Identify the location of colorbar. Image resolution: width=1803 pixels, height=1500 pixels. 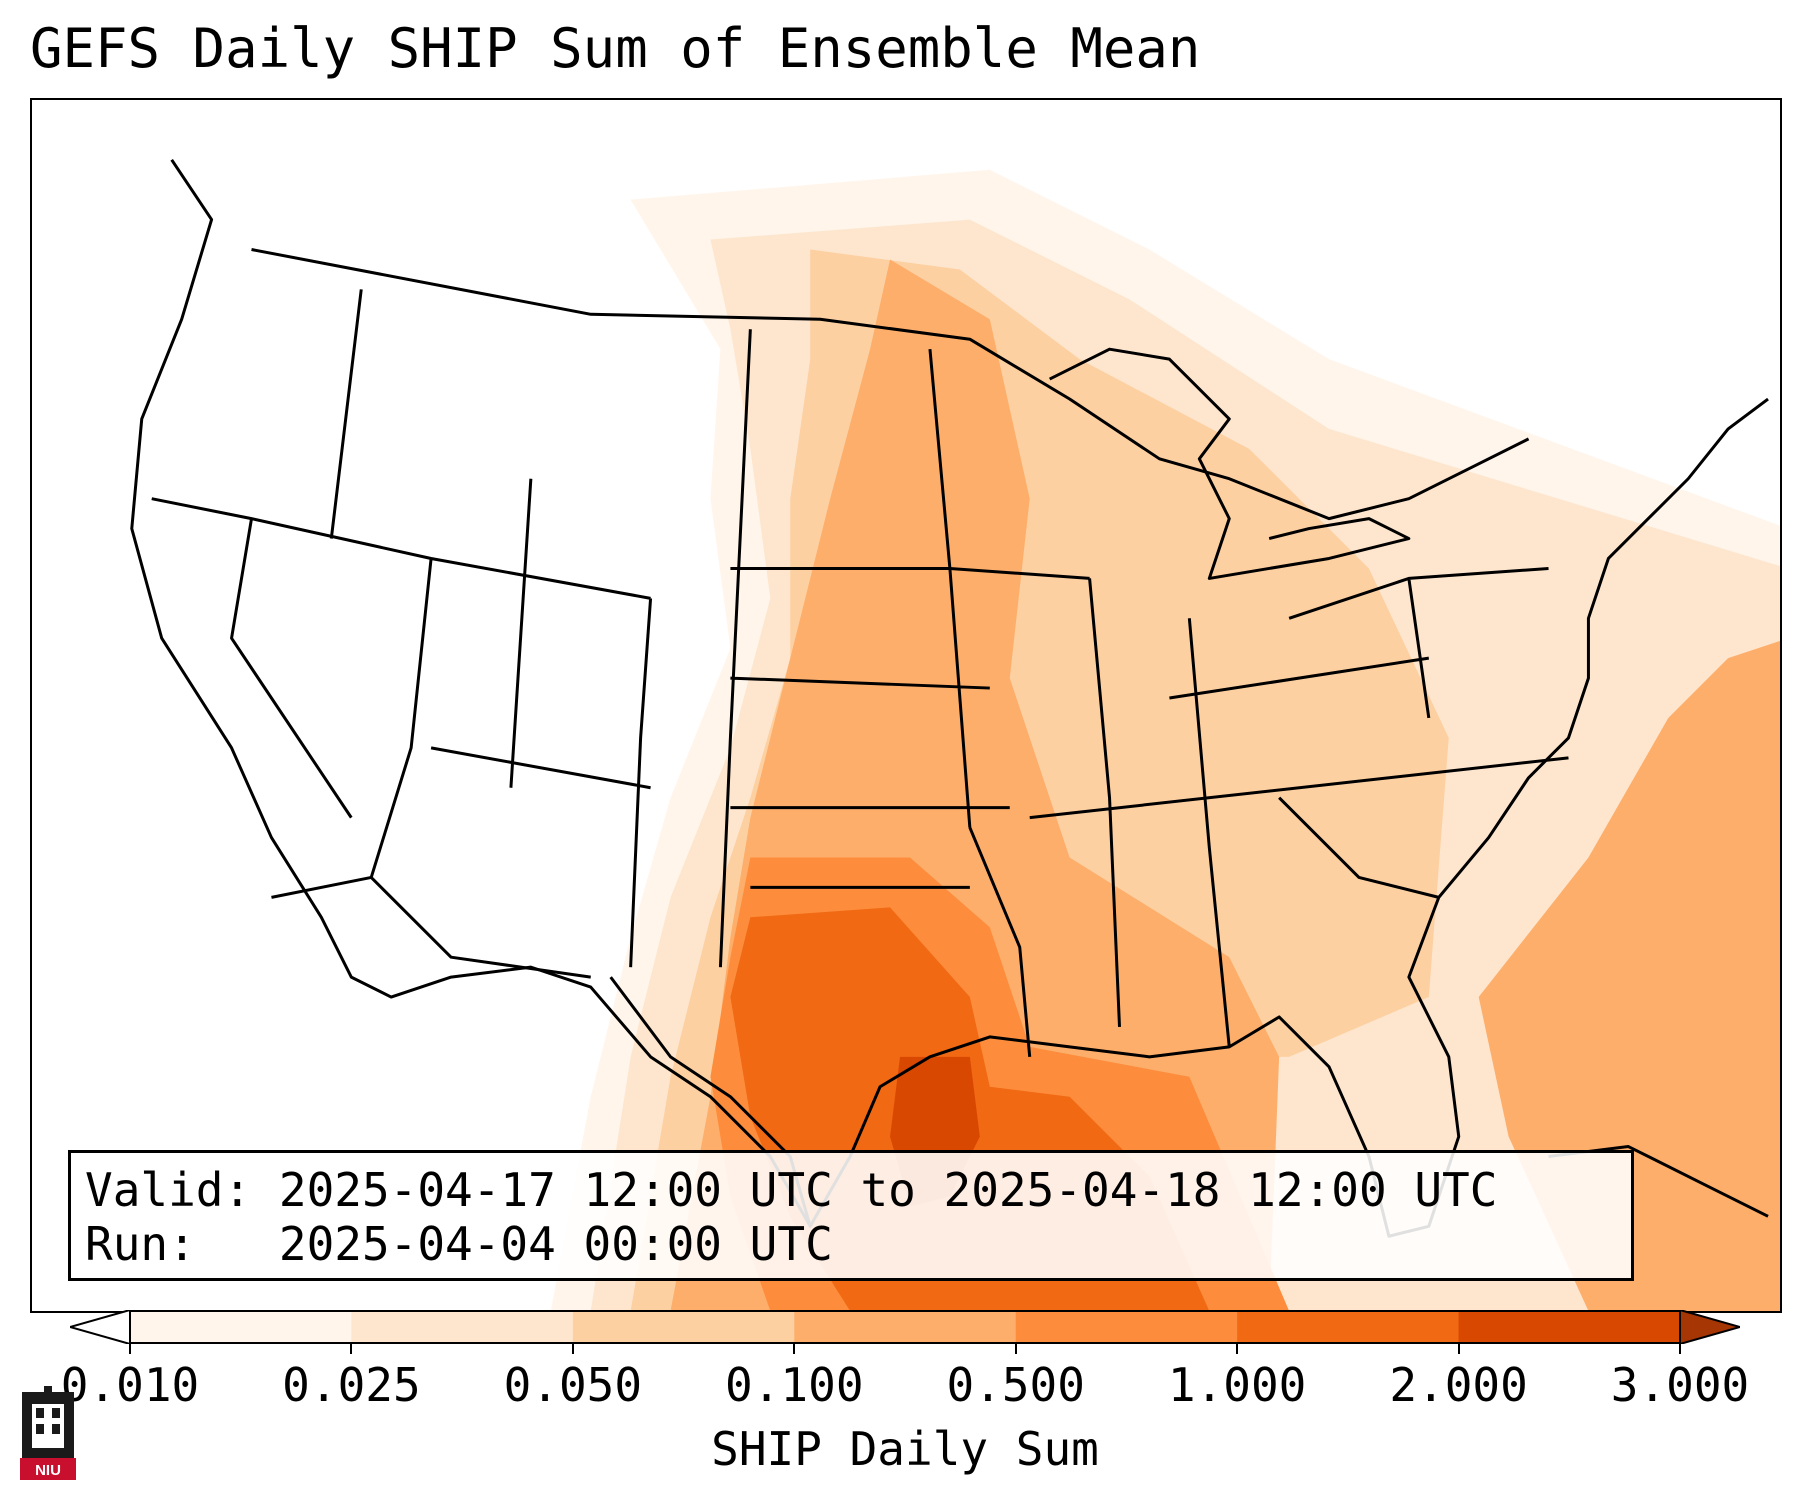
(905, 1327).